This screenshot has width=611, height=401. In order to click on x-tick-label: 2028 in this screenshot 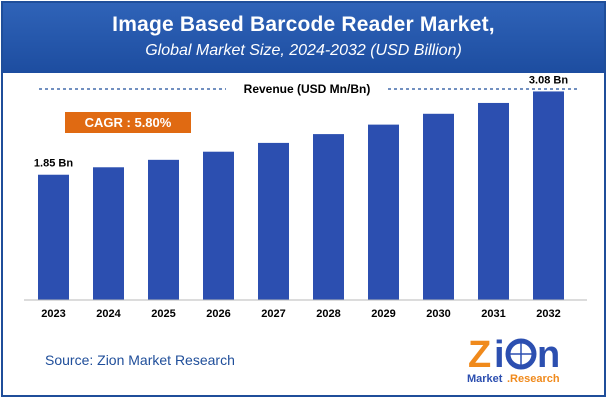, I will do `click(328, 314)`.